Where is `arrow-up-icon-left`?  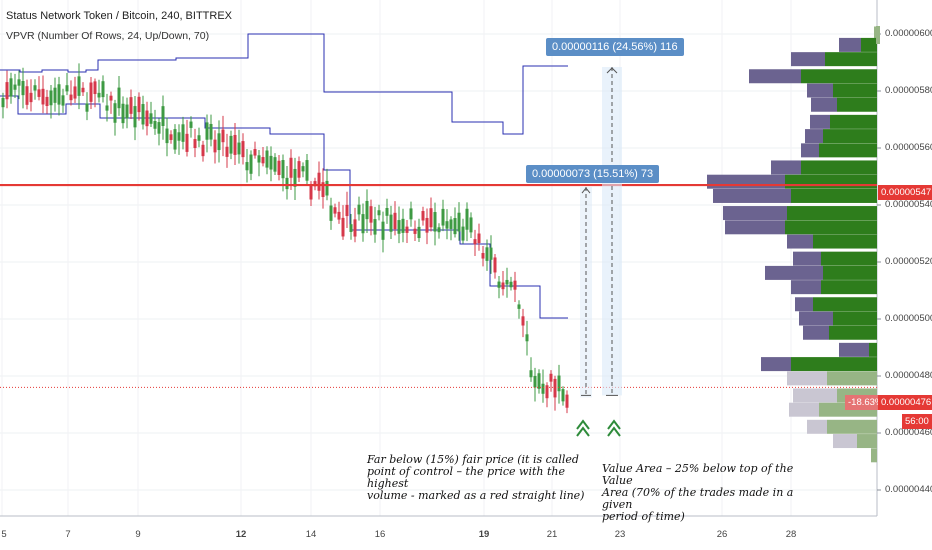 arrow-up-icon-left is located at coordinates (583, 428).